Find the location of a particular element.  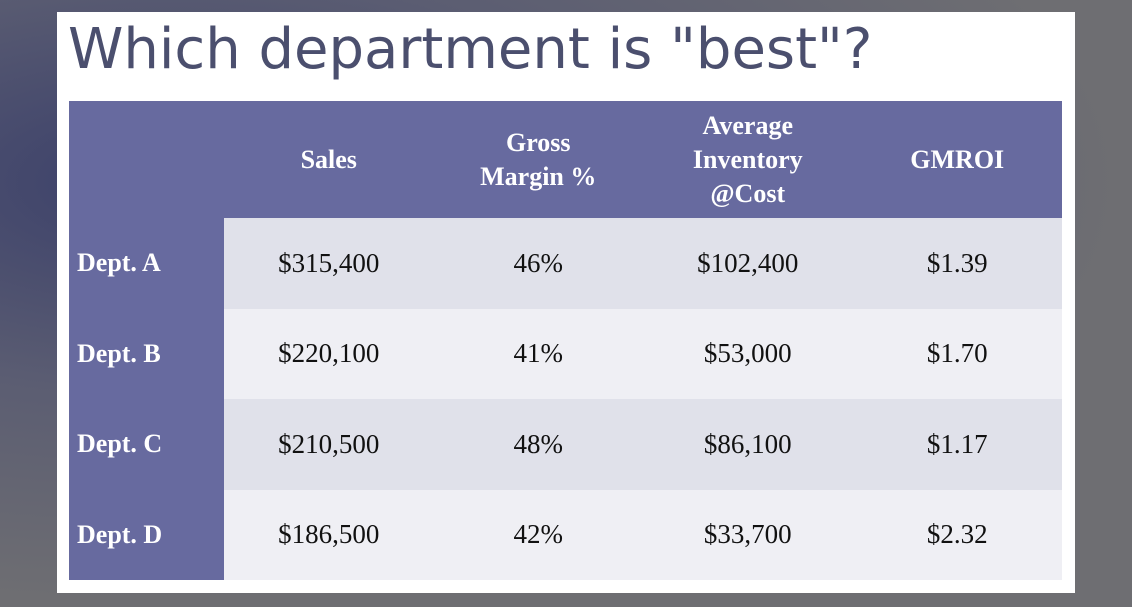

table-cell: $315,400 is located at coordinates (329, 263).